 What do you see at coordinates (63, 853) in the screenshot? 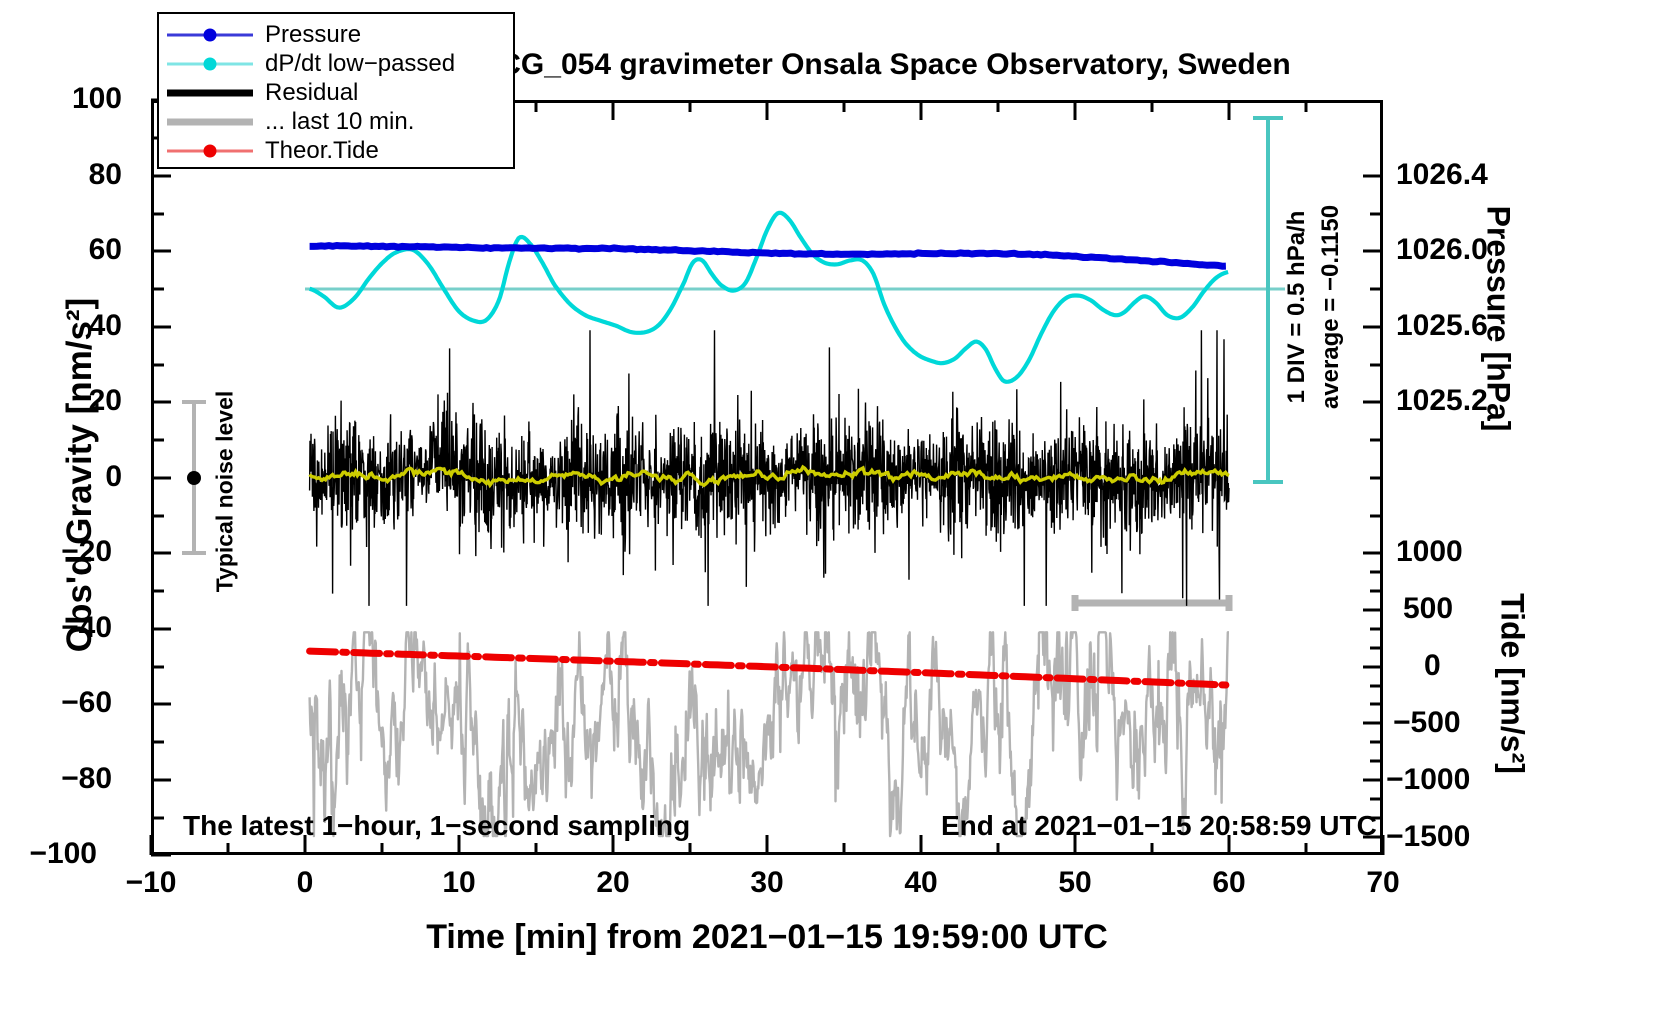
I see `ytick-left-10: −100` at bounding box center [63, 853].